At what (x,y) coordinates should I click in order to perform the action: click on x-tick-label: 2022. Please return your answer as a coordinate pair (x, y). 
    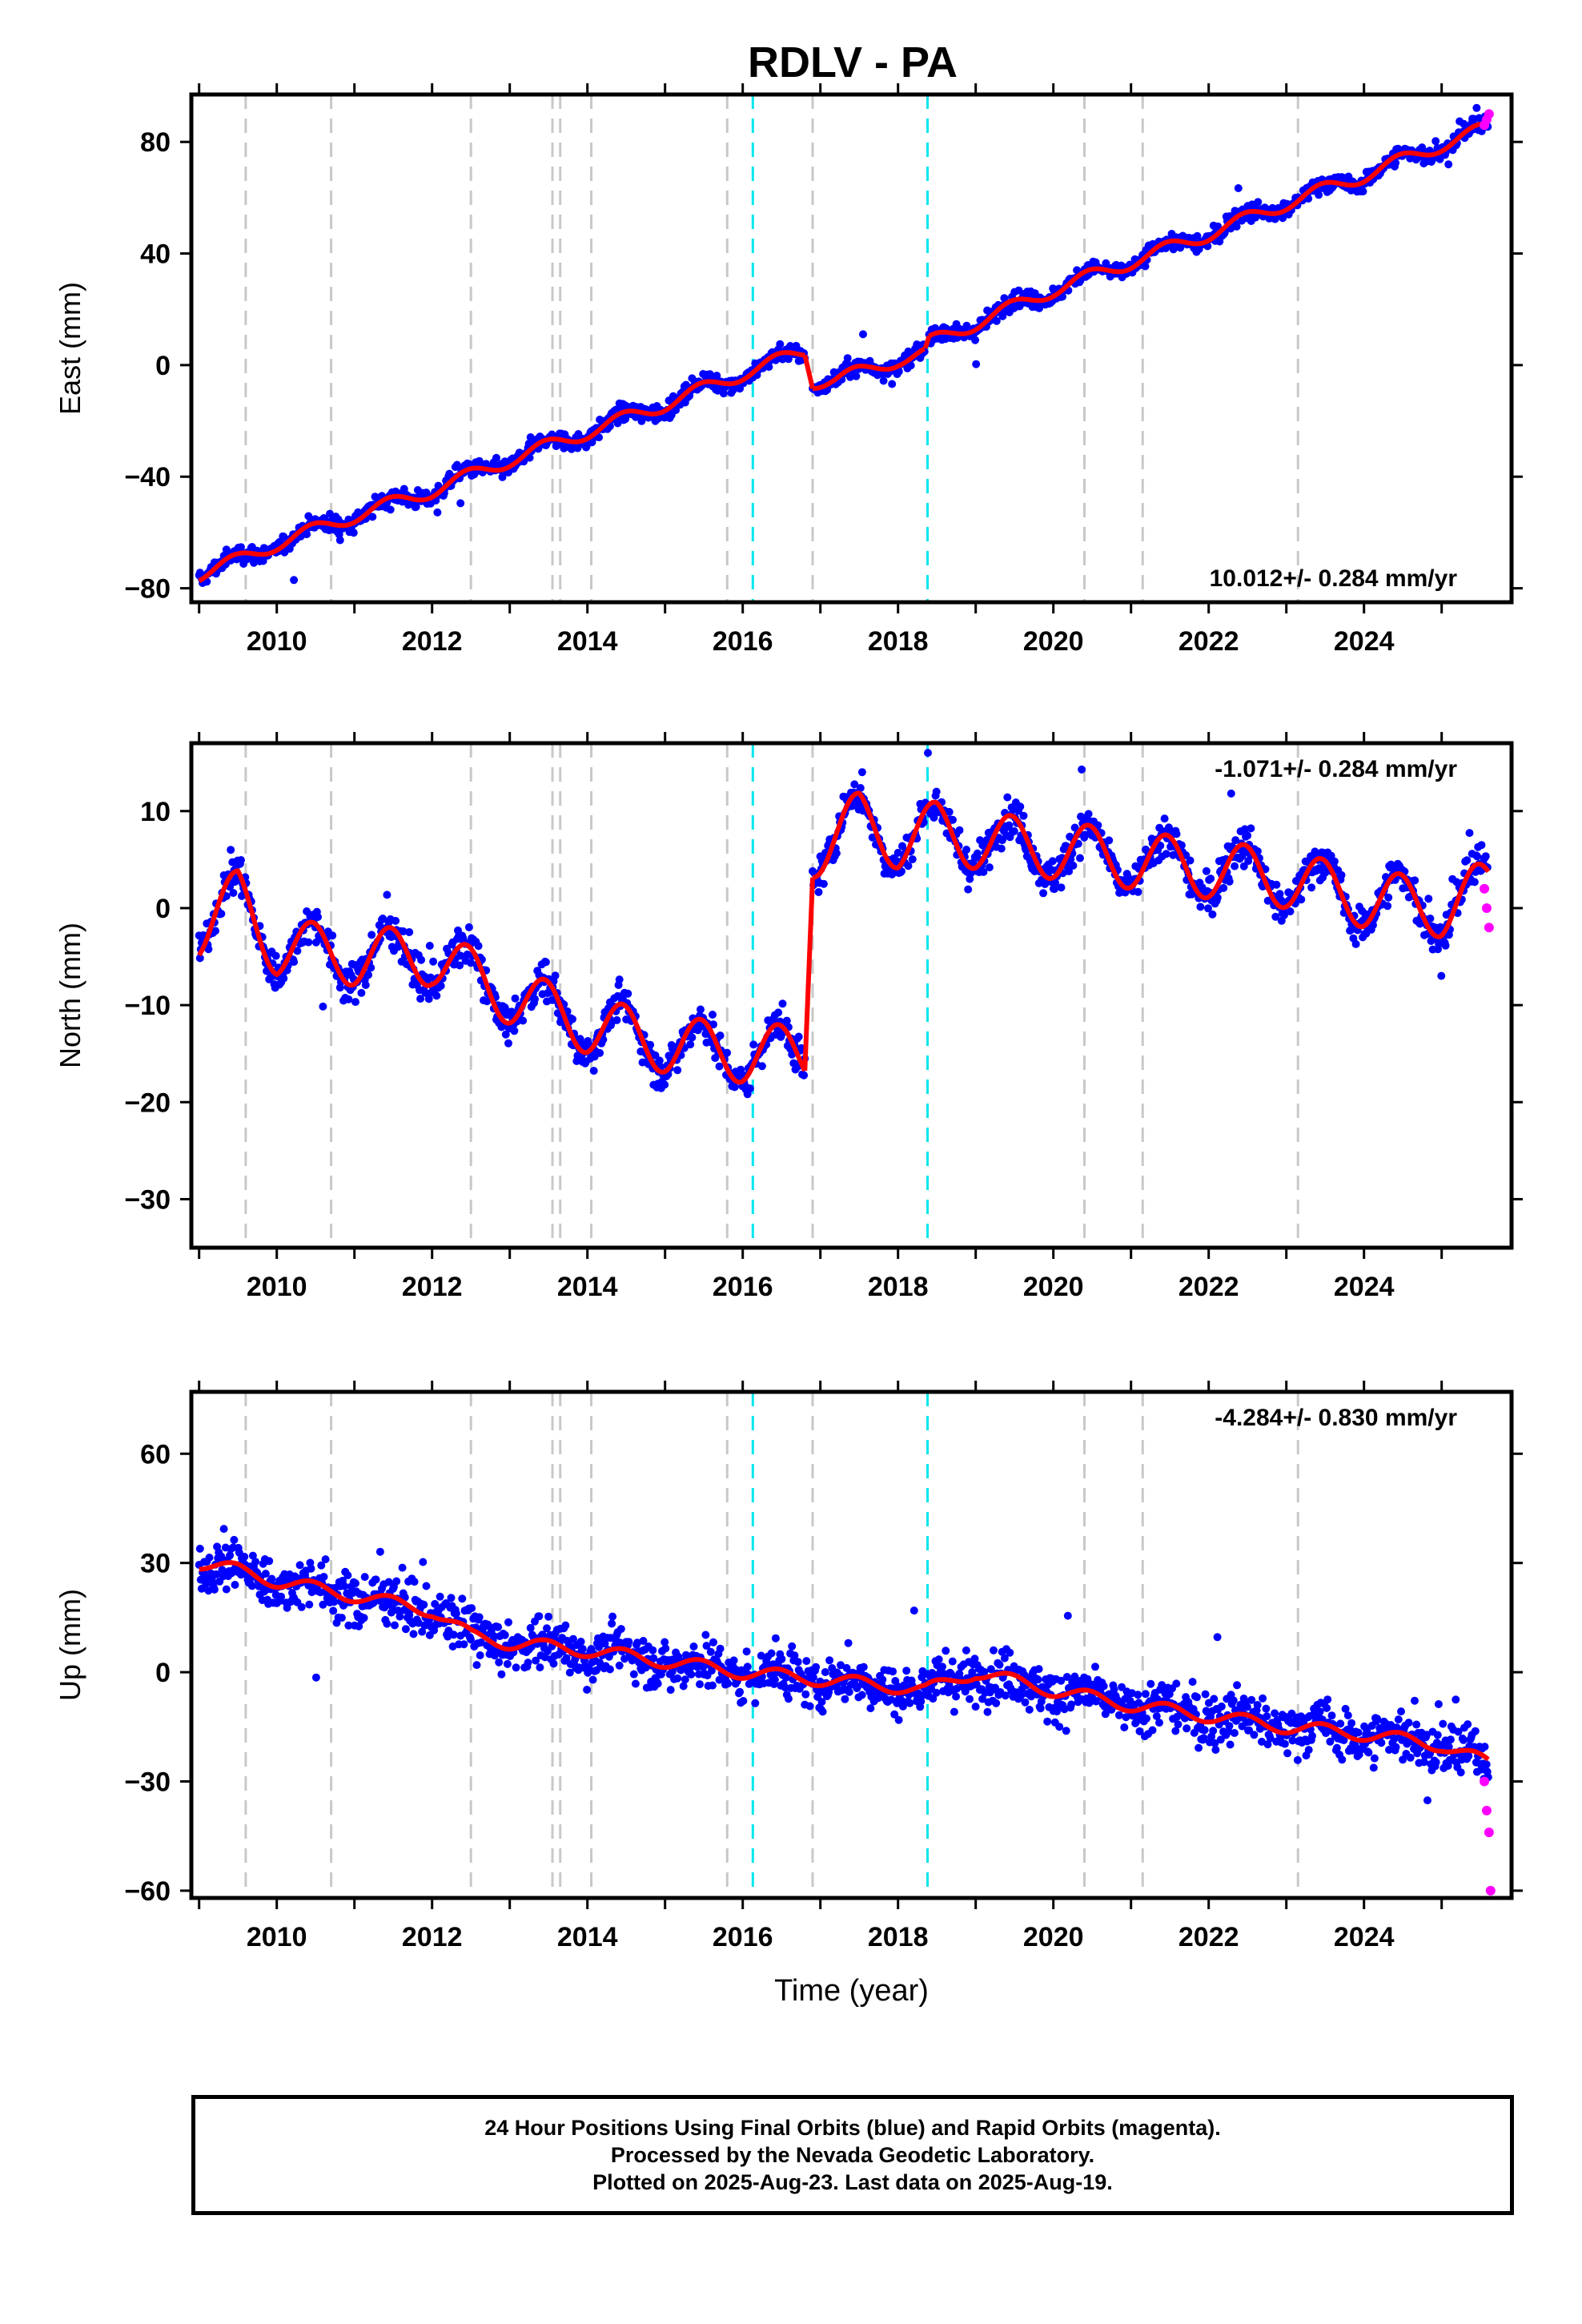
    Looking at the image, I should click on (1208, 1287).